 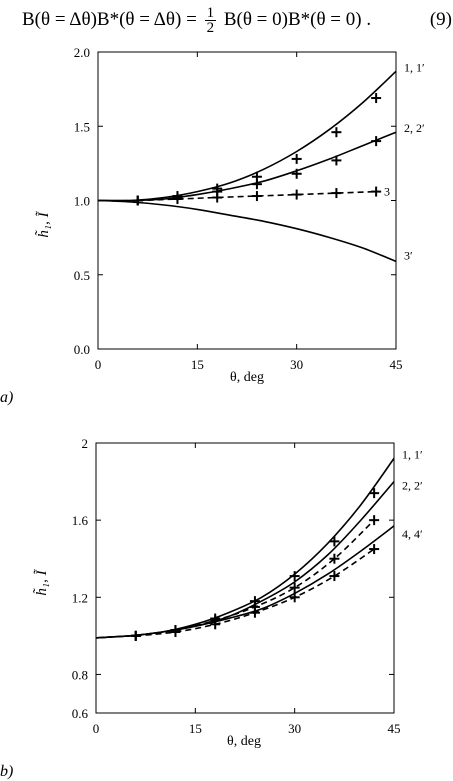 I want to click on equation-fraction-denominator: 2, so click(x=210, y=28).